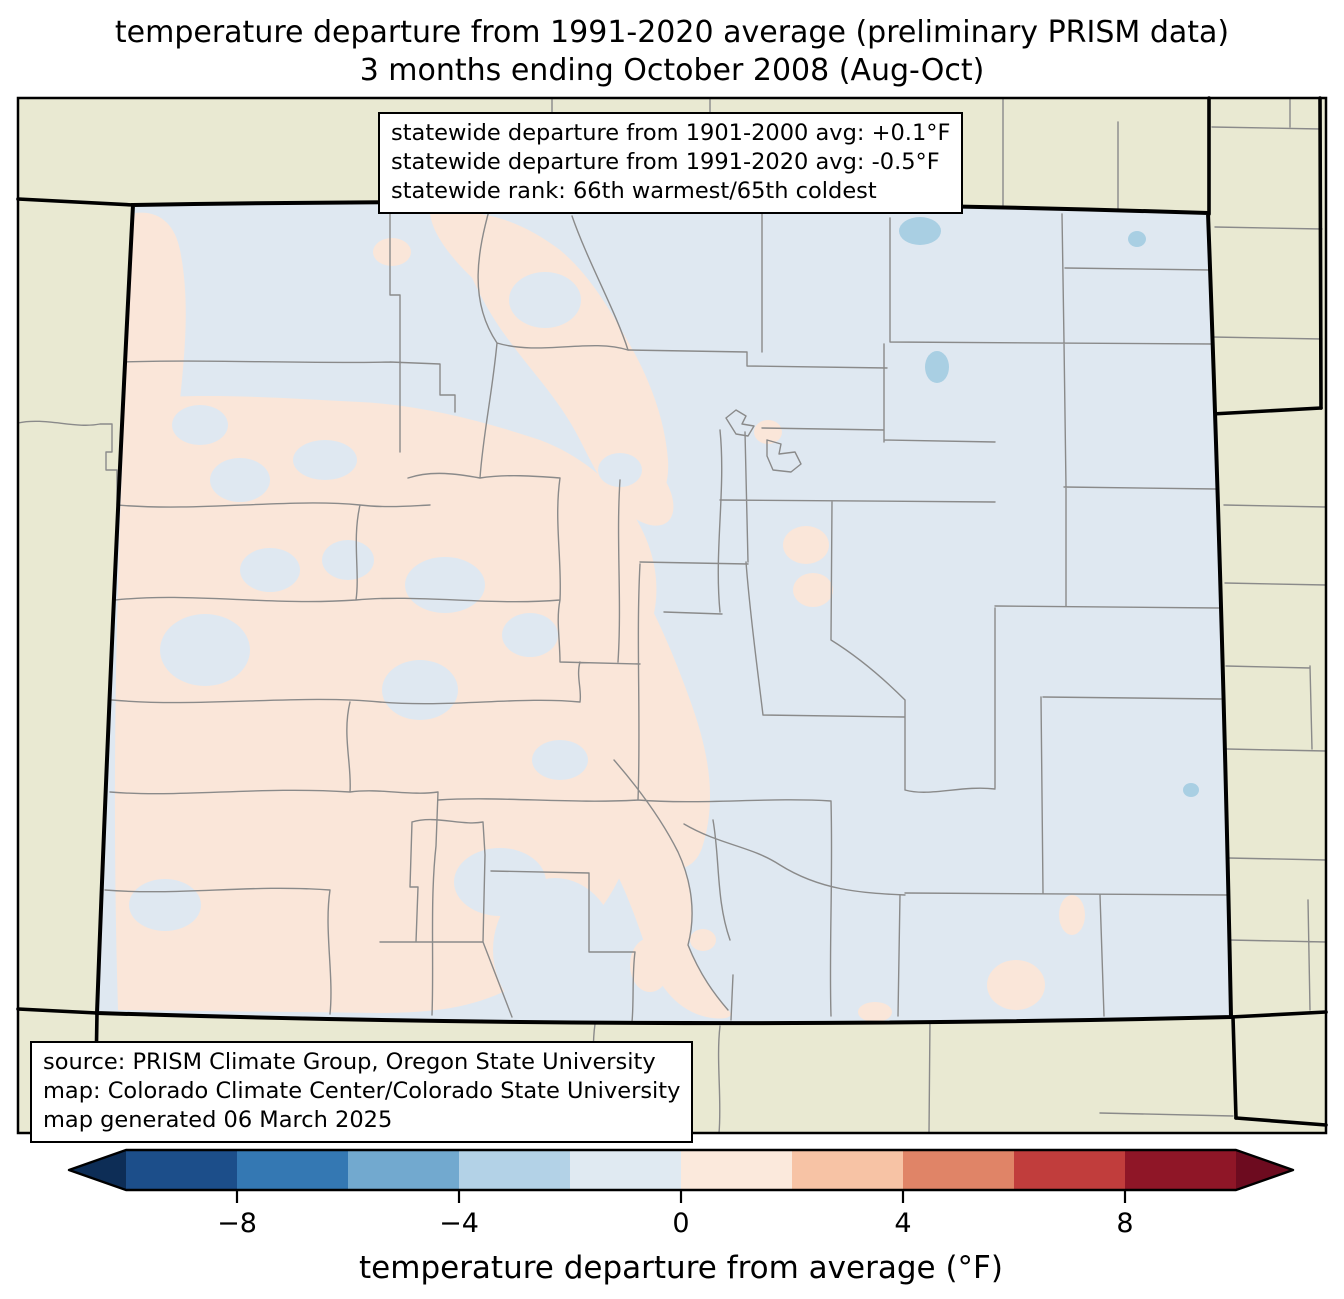 Image resolution: width=1344 pixels, height=1299 pixels. I want to click on colorbar-outline, so click(681, 1170).